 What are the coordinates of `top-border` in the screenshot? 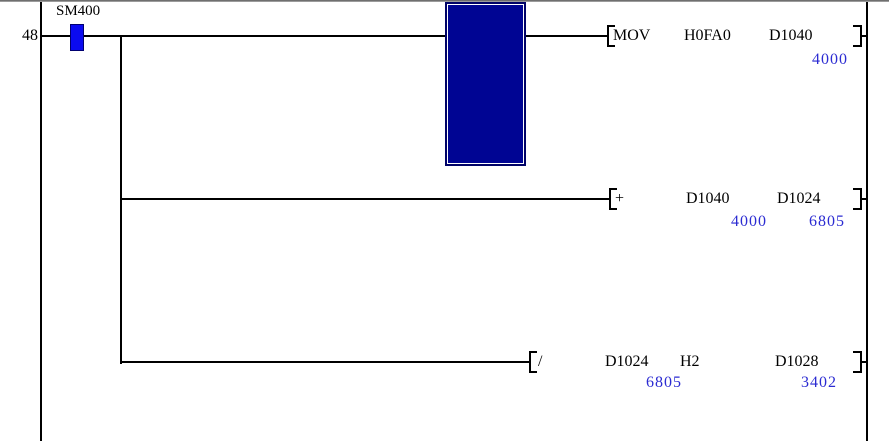 It's located at (444, 1).